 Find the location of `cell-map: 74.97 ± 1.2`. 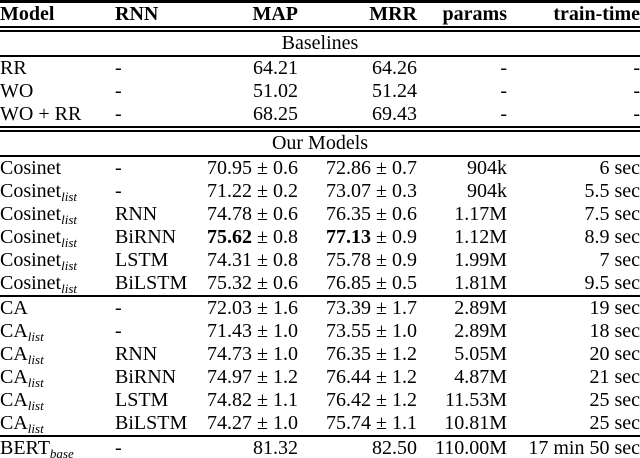

cell-map: 74.97 ± 1.2 is located at coordinates (252, 377).